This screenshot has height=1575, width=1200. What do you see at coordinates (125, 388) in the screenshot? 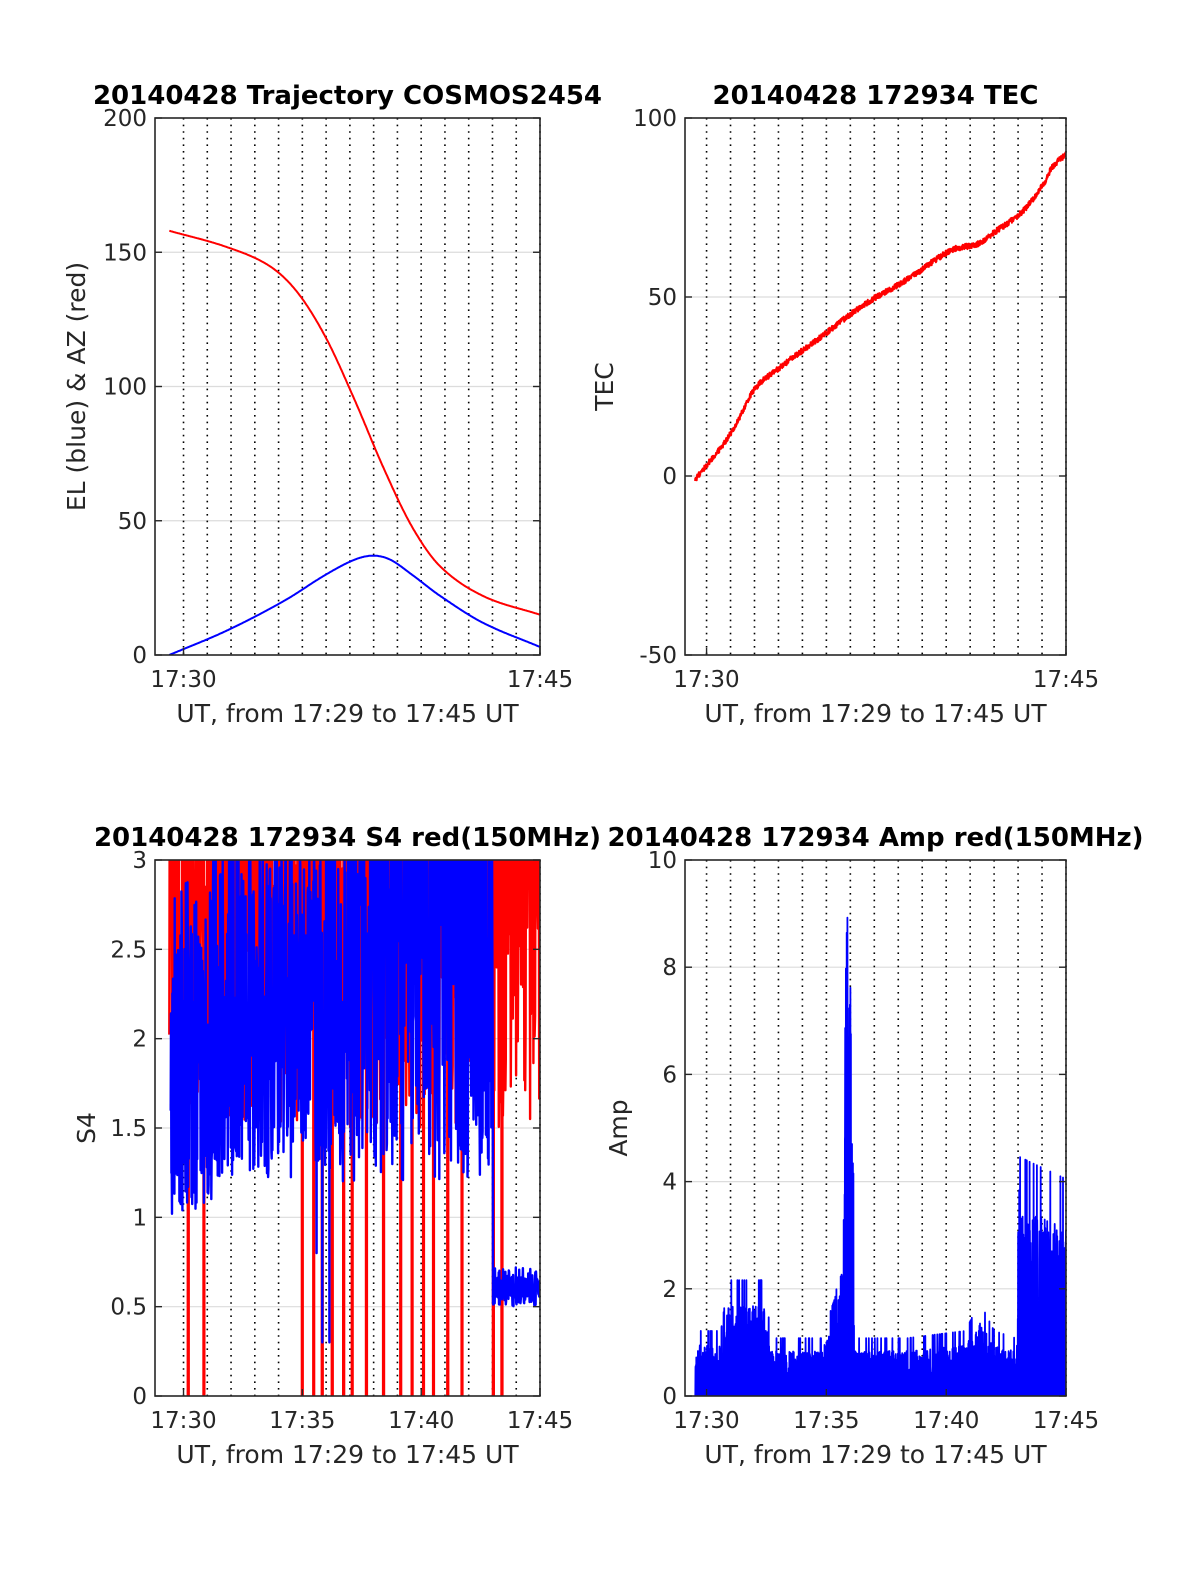
I see `y-tick-label-2: 100` at bounding box center [125, 388].